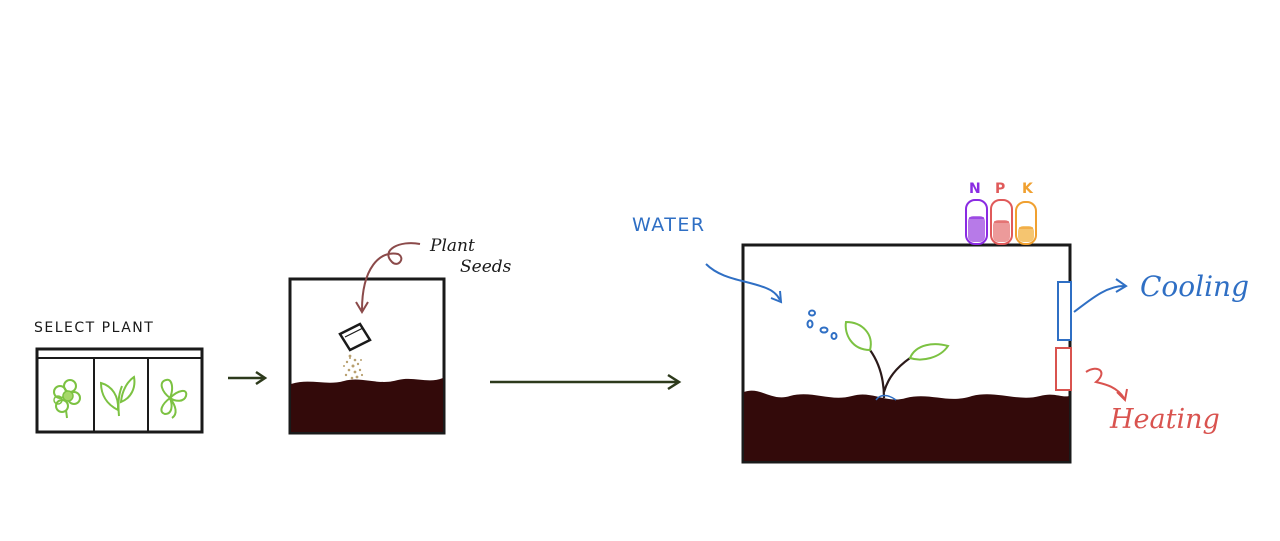 This screenshot has height=541, width=1280. What do you see at coordinates (353, 367) in the screenshot?
I see `falling-seeds` at bounding box center [353, 367].